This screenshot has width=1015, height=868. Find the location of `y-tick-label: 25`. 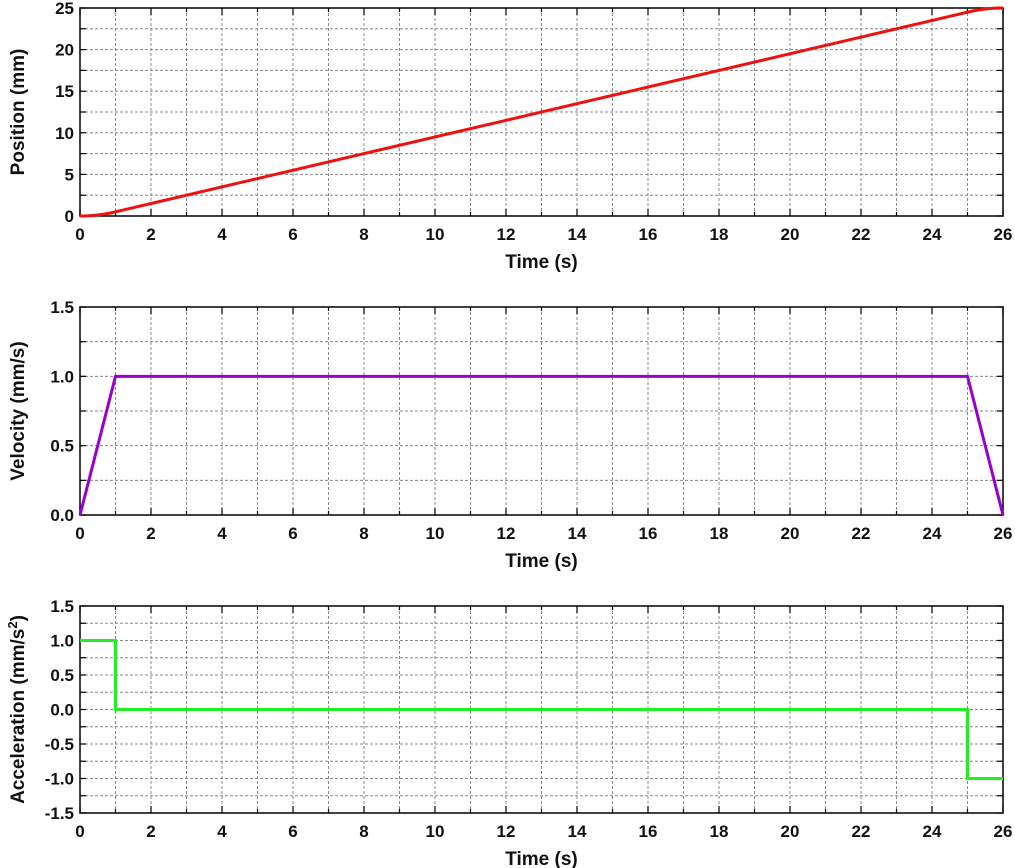

y-tick-label: 25 is located at coordinates (64, 9).